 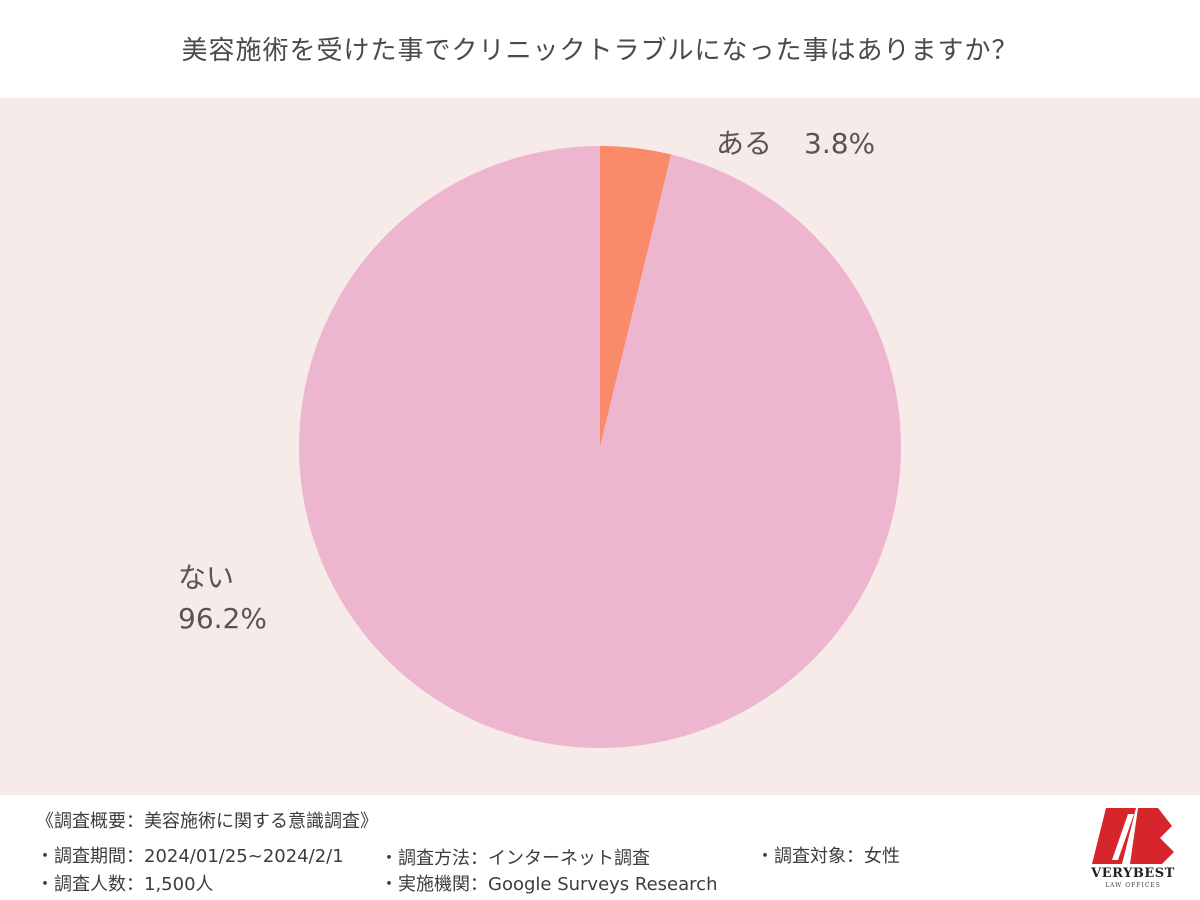 I want to click on chart-title: 美容施術を受けた事でクリニックトラブルになった事はありますか？, so click(x=600, y=51).